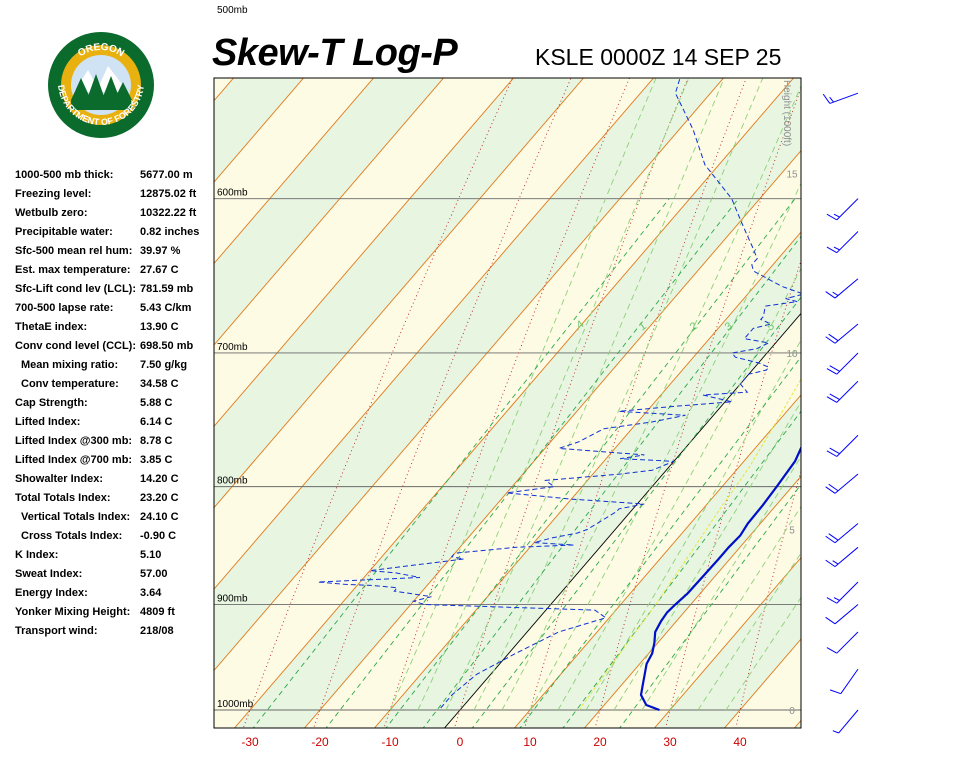 This screenshot has height=768, width=960. What do you see at coordinates (115, 368) in the screenshot?
I see `index-row: Mean mixing ratio: 7.50 g/kg` at bounding box center [115, 368].